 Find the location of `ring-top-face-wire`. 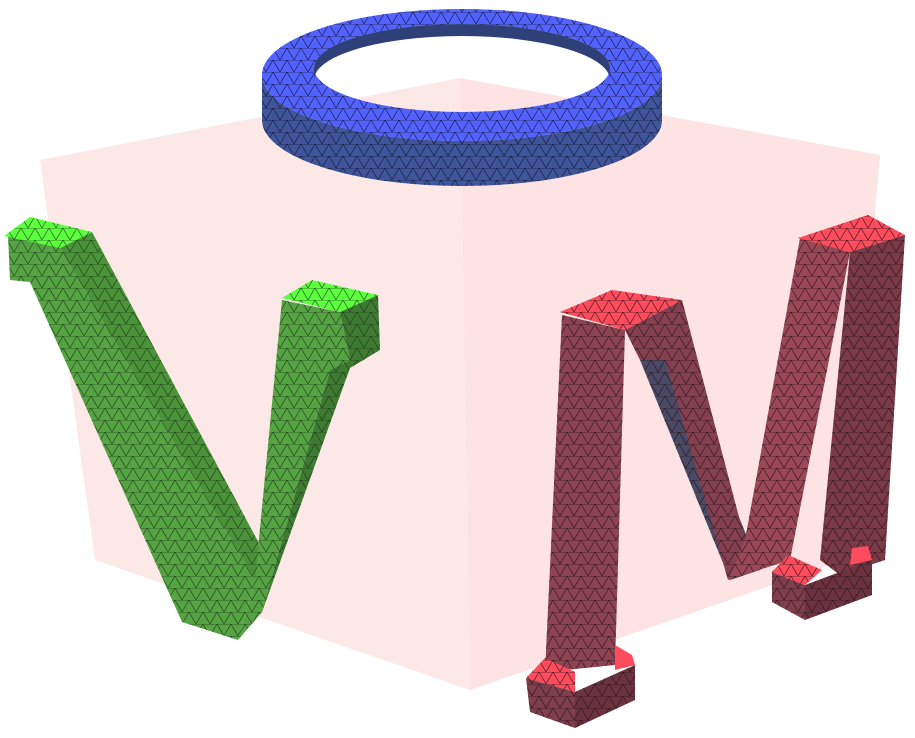

ring-top-face-wire is located at coordinates (462, 75).